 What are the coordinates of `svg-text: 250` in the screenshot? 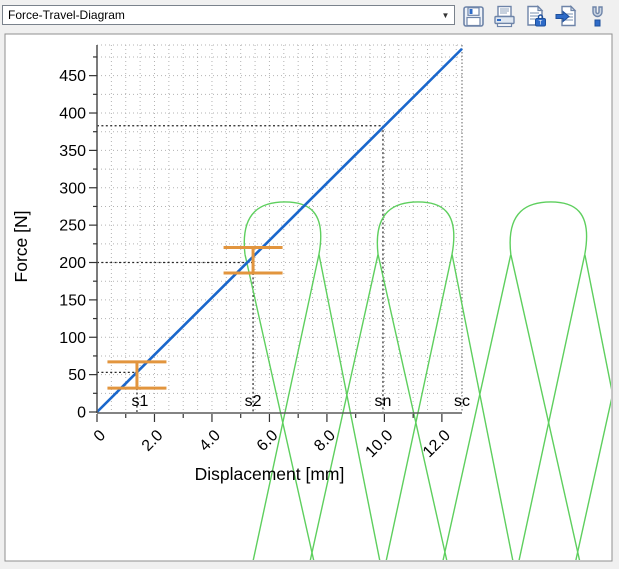 It's located at (72, 226).